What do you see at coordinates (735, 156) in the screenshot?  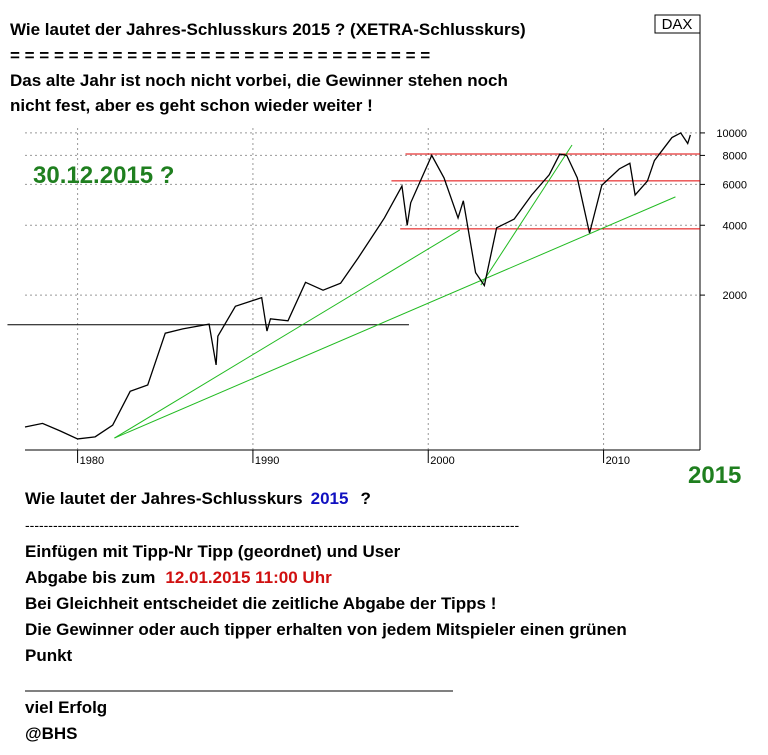 I see `y-tick-label: 8000` at bounding box center [735, 156].